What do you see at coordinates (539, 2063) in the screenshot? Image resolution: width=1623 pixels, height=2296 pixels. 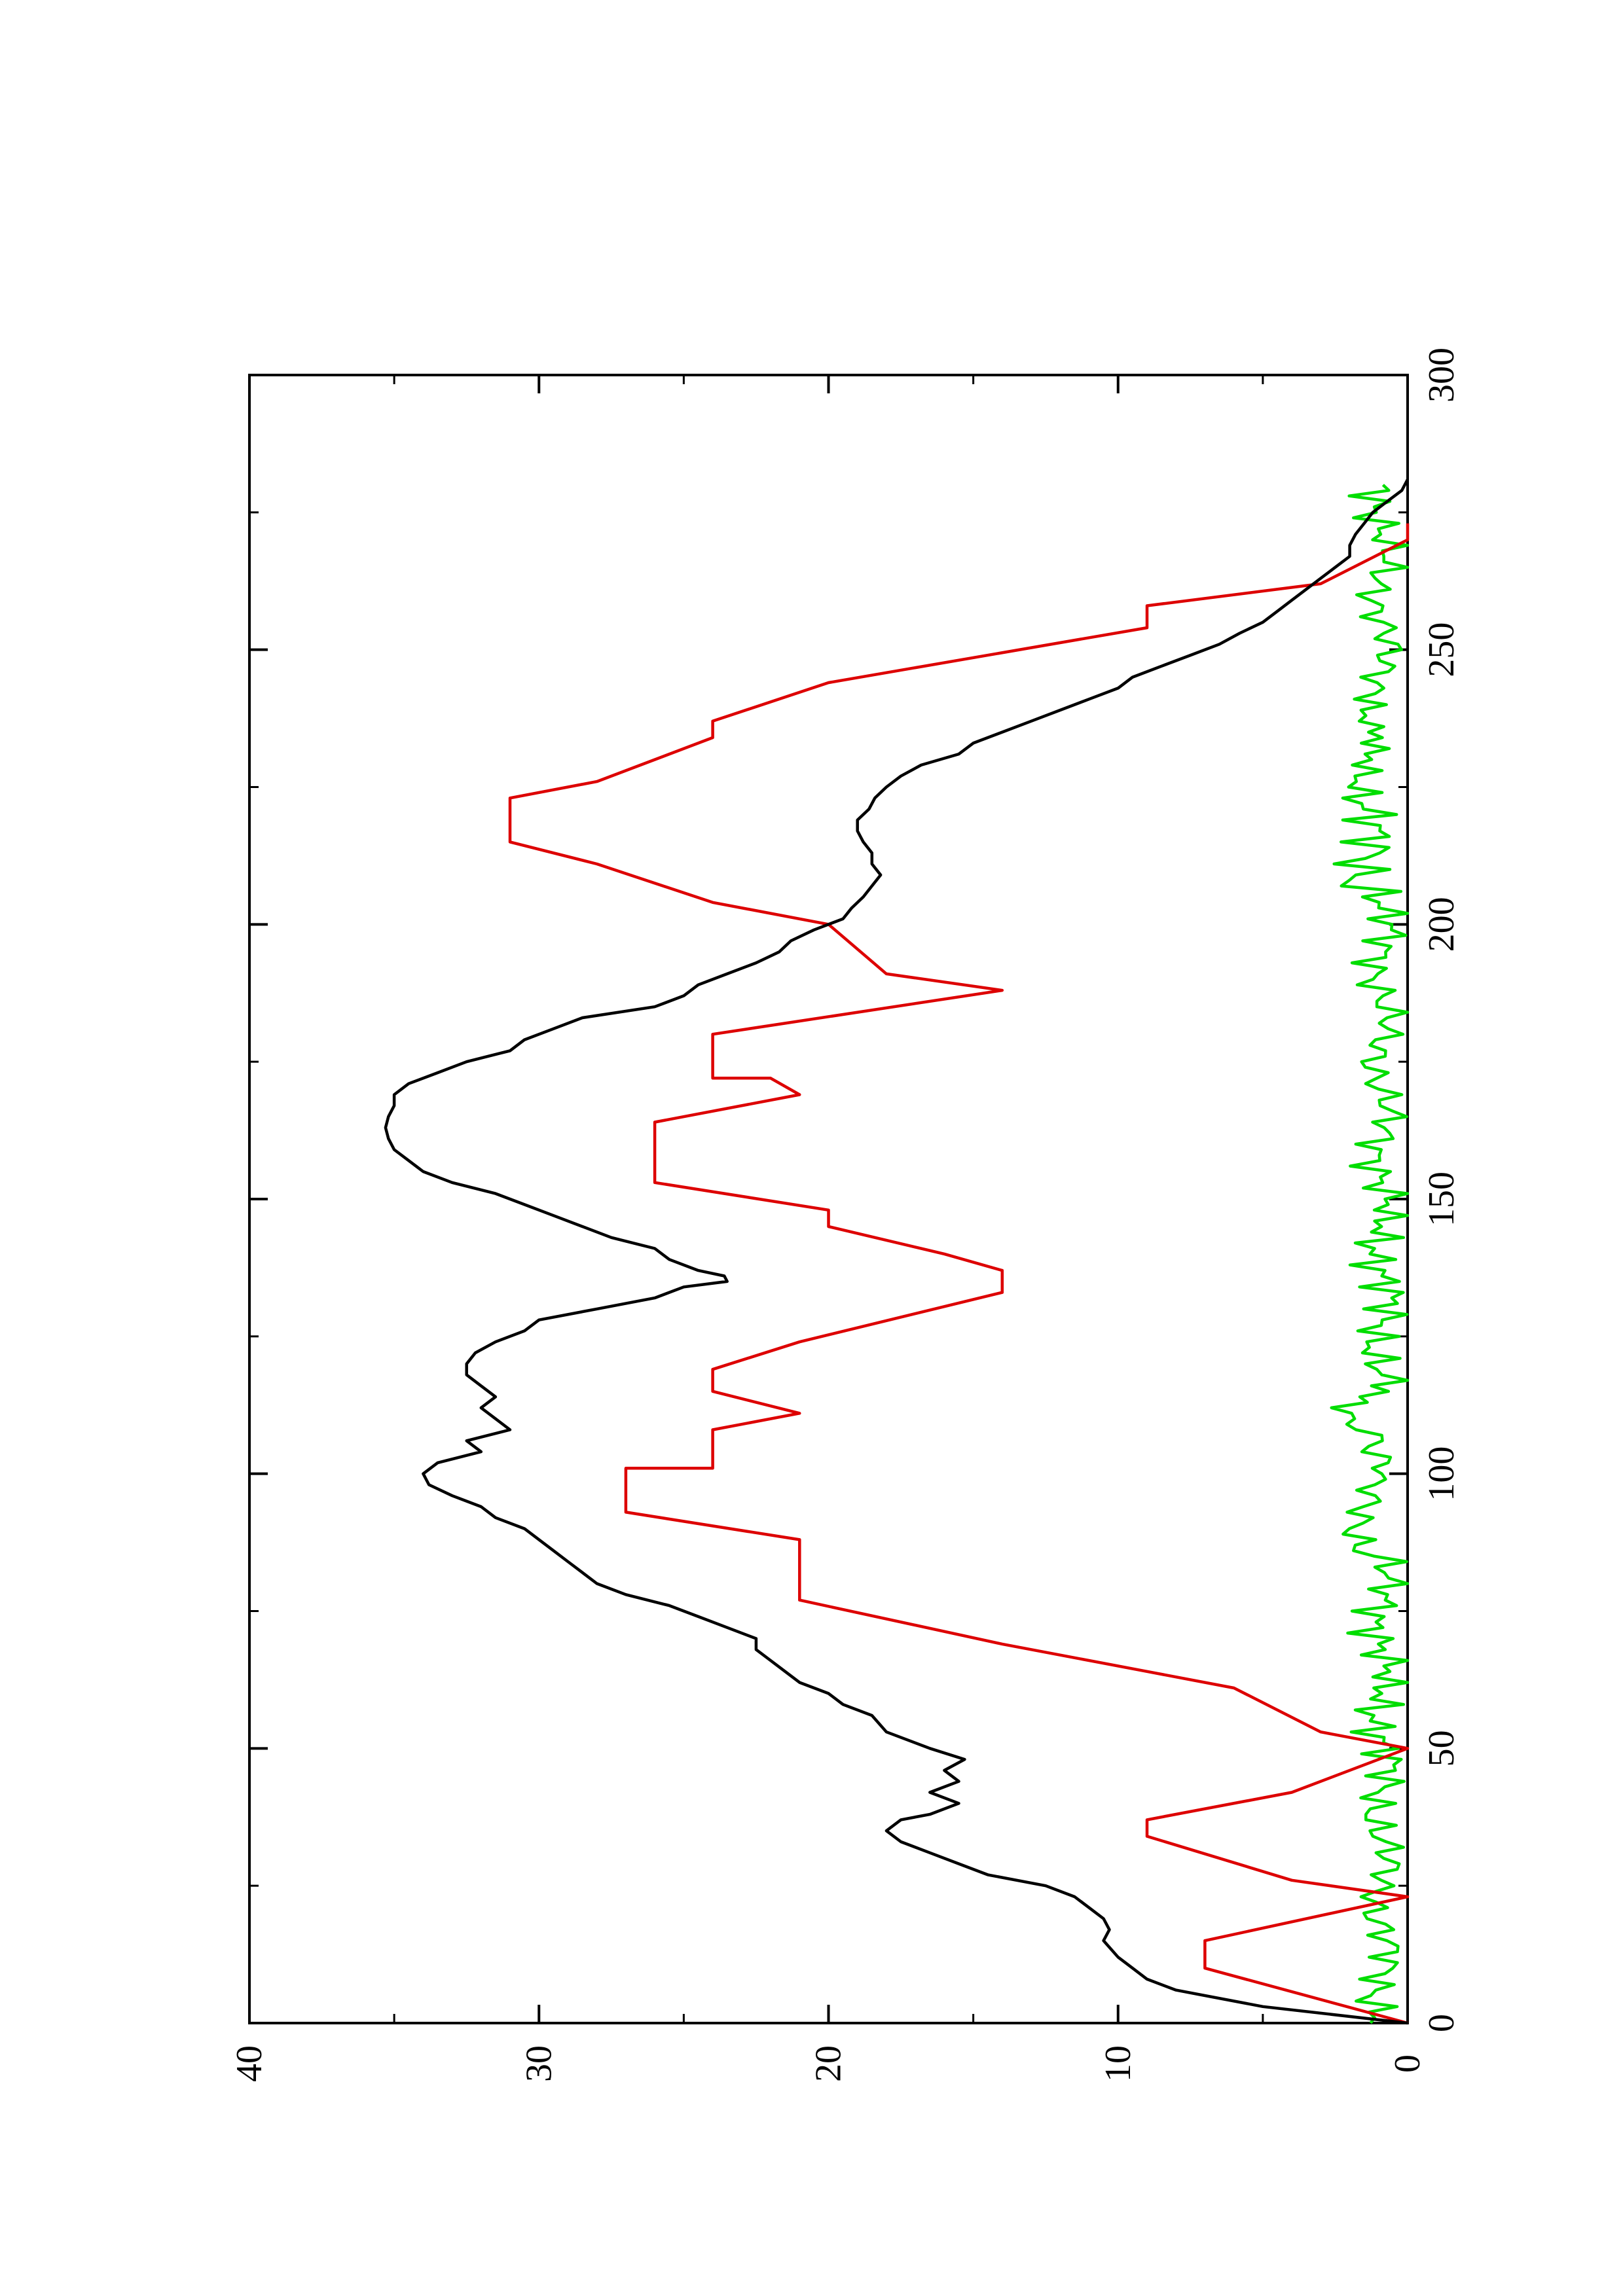 I see `y-tick-label: 30` at bounding box center [539, 2063].